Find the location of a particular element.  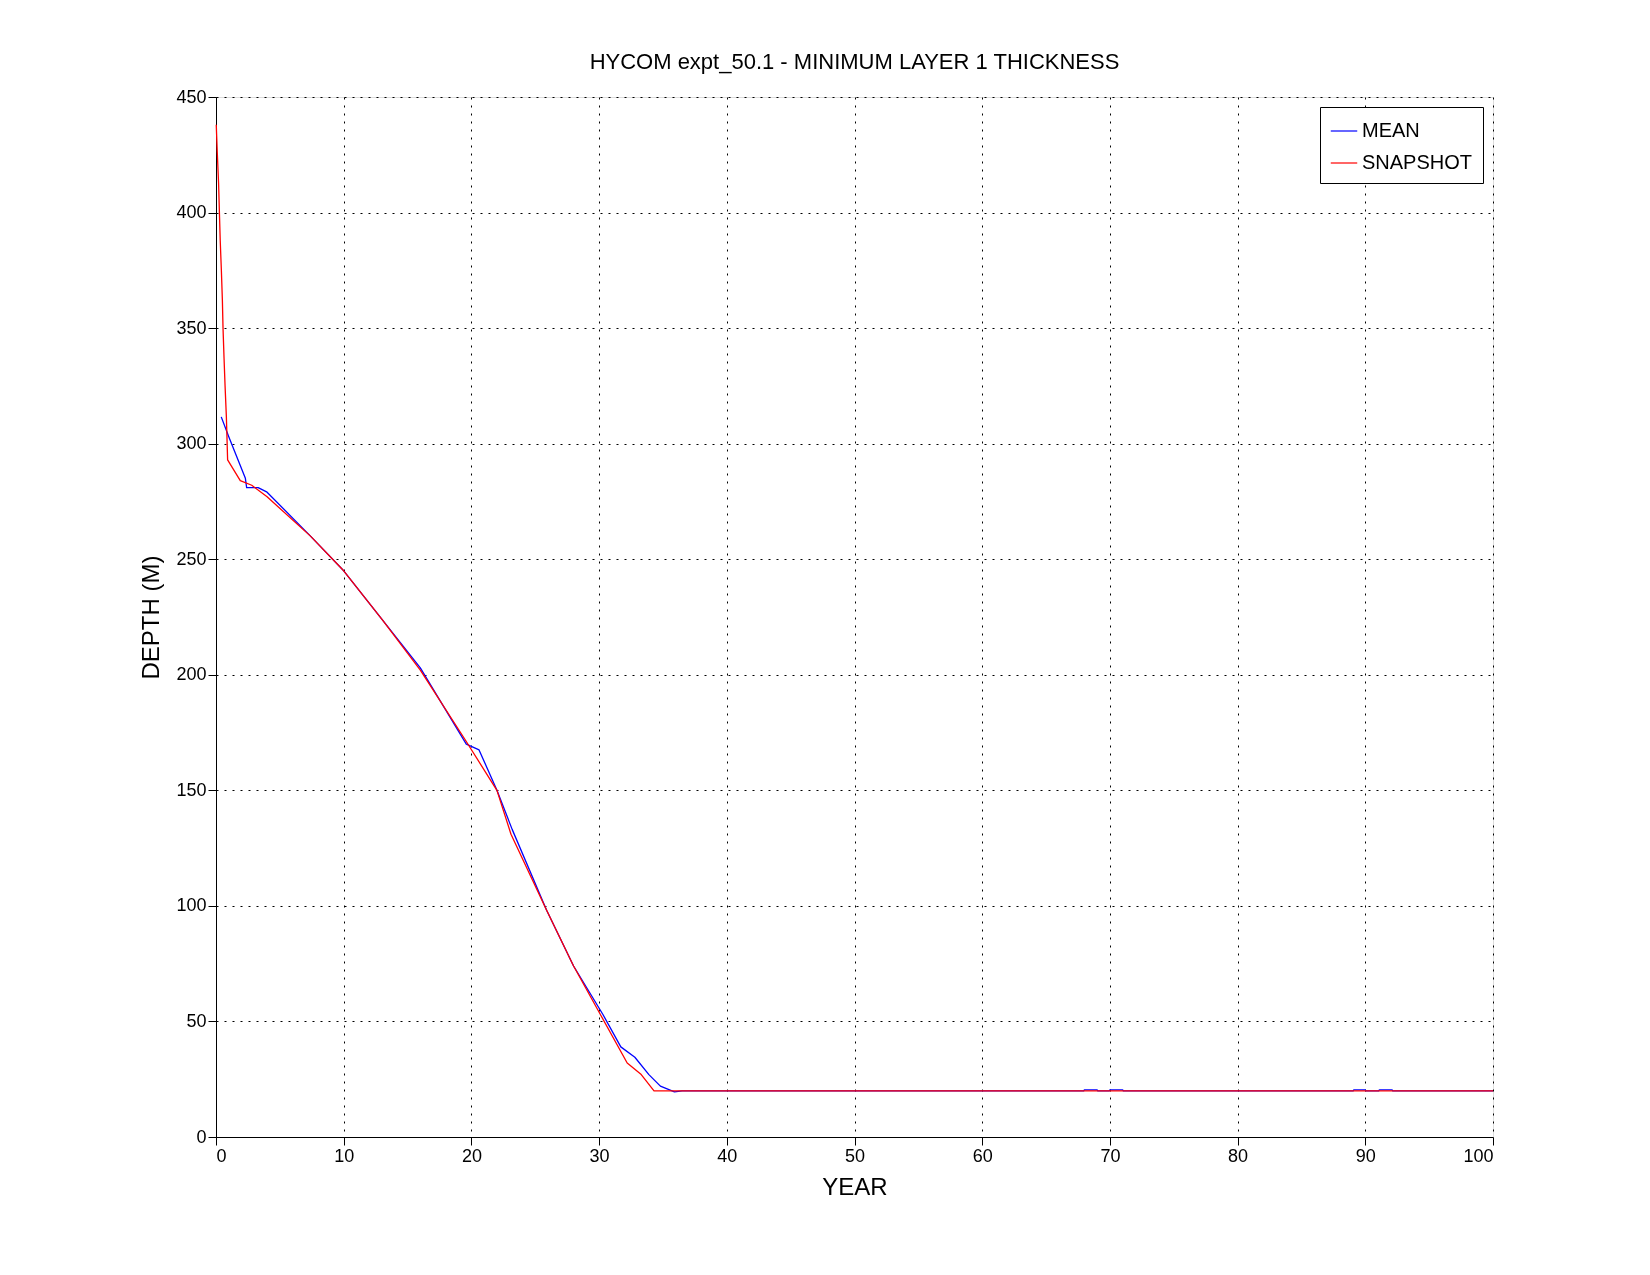

y-tick-label: 250 is located at coordinates (191, 558).